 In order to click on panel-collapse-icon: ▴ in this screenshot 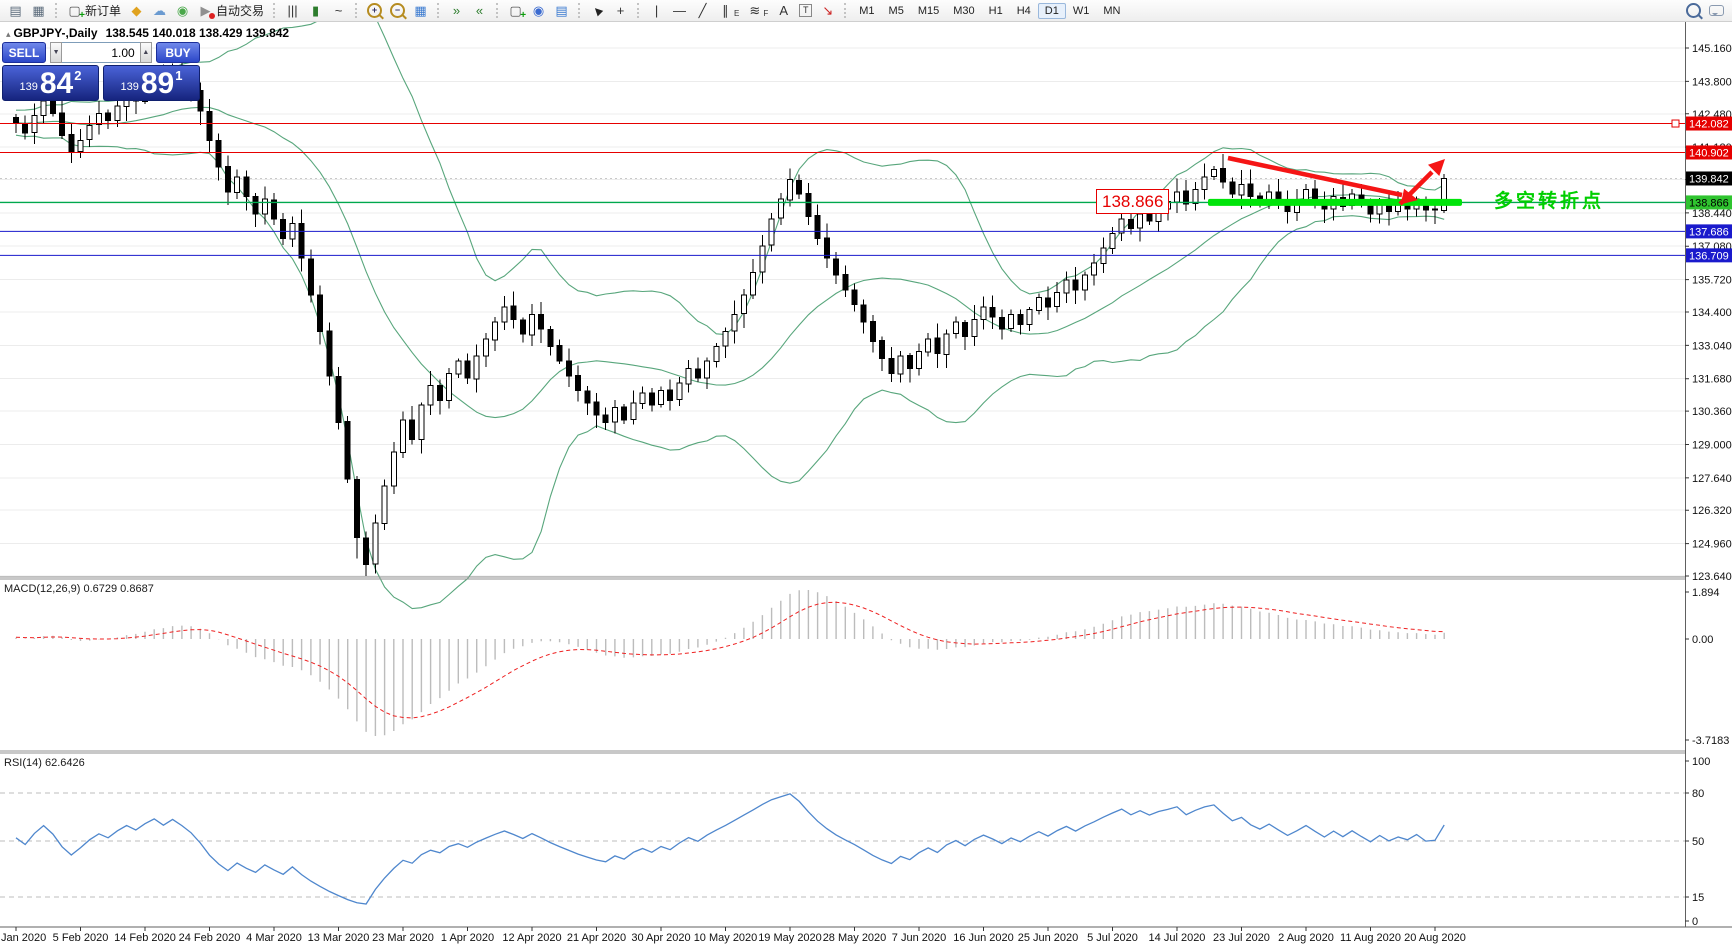, I will do `click(8, 34)`.